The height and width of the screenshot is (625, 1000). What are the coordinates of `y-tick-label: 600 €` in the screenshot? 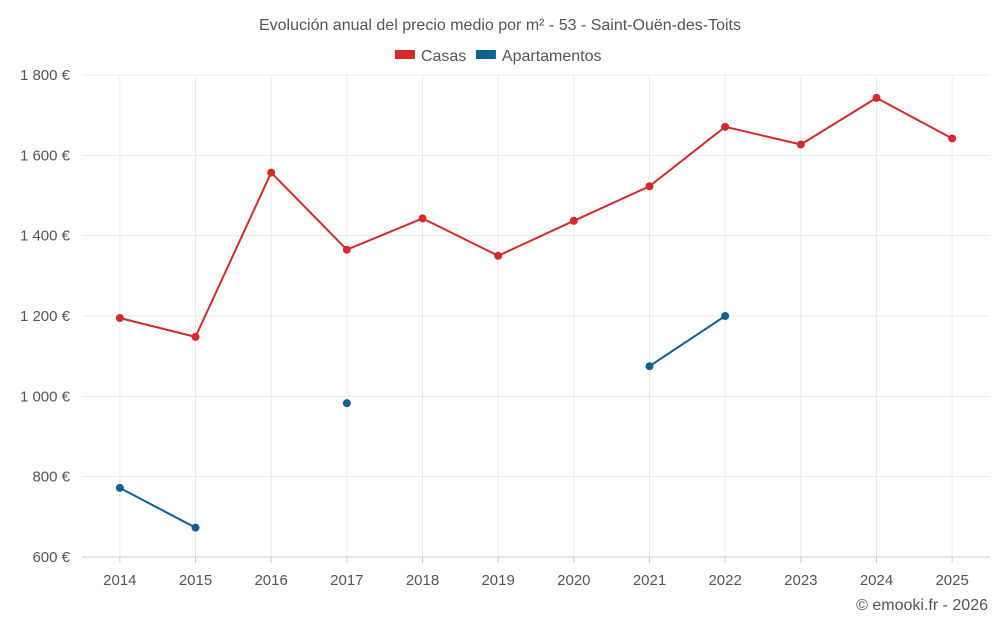 It's located at (51, 557).